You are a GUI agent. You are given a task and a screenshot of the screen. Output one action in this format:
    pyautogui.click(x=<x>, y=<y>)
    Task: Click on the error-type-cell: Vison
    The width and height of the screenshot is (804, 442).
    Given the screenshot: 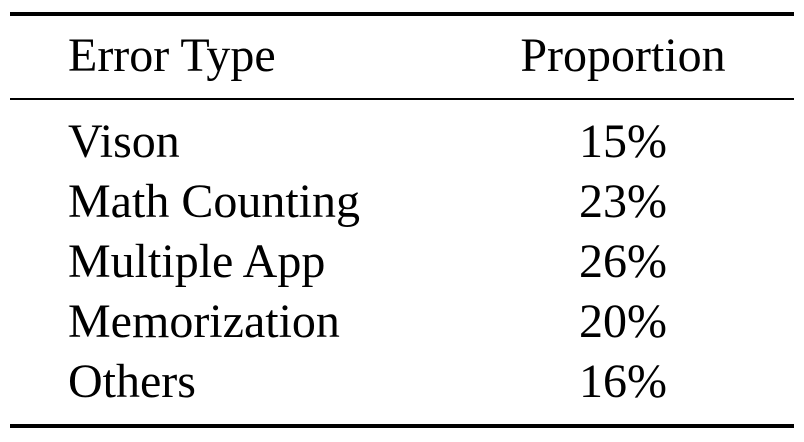 What is the action you would take?
    pyautogui.click(x=124, y=141)
    